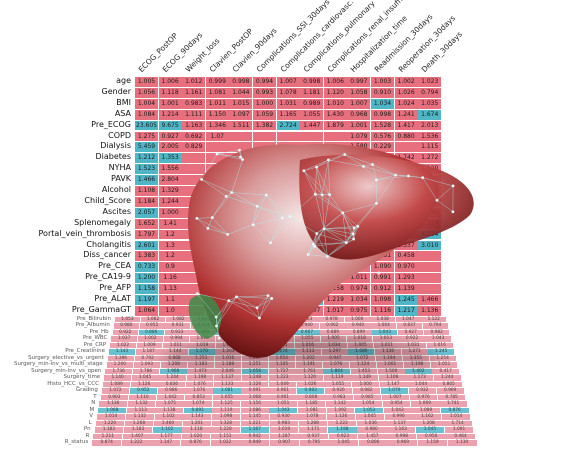  What do you see at coordinates (146, 278) in the screenshot?
I see `odds-ratio-cell: 1.200` at bounding box center [146, 278].